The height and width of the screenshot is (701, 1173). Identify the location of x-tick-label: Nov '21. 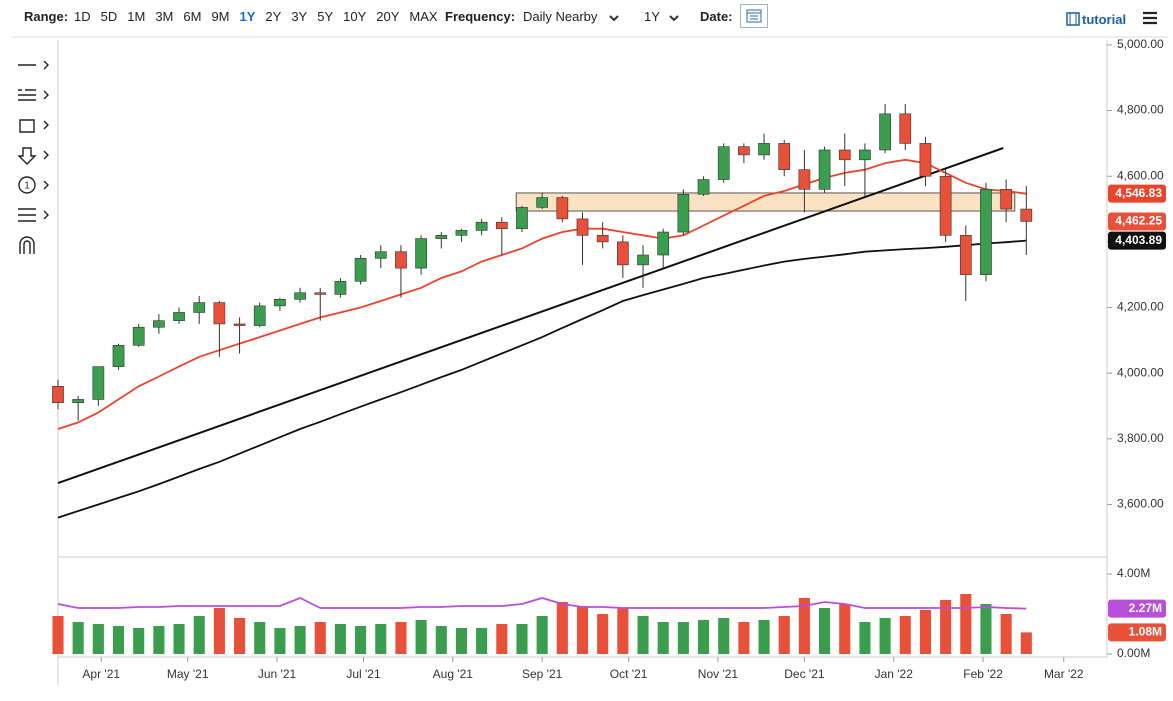
(718, 674).